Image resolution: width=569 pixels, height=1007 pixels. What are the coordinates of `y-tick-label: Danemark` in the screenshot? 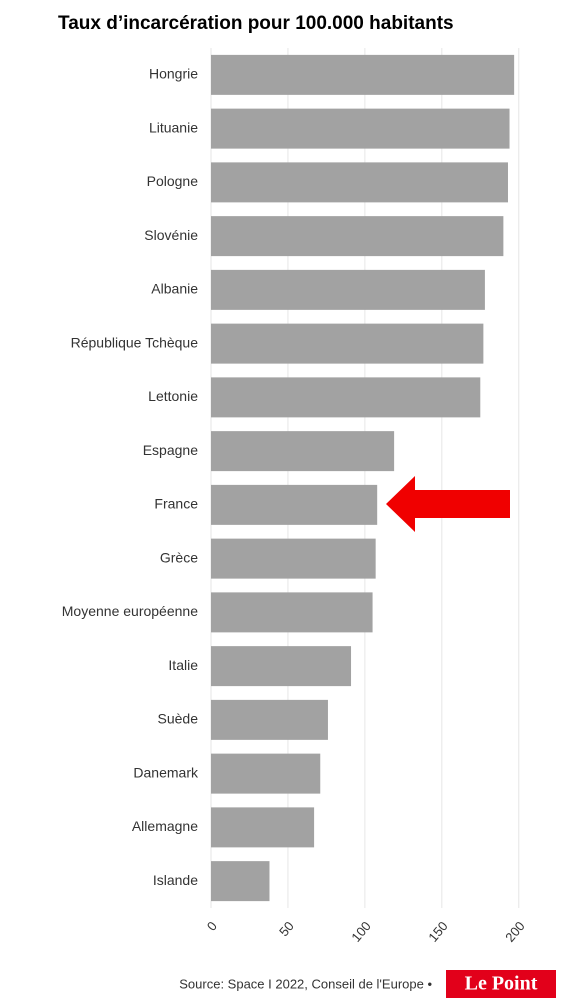 It's located at (166, 772).